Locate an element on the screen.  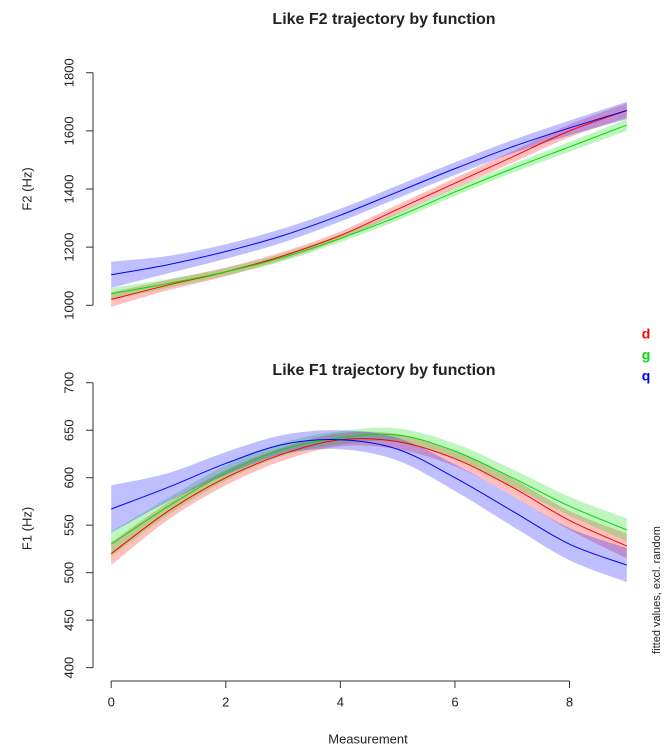
legend-label: d is located at coordinates (646, 334).